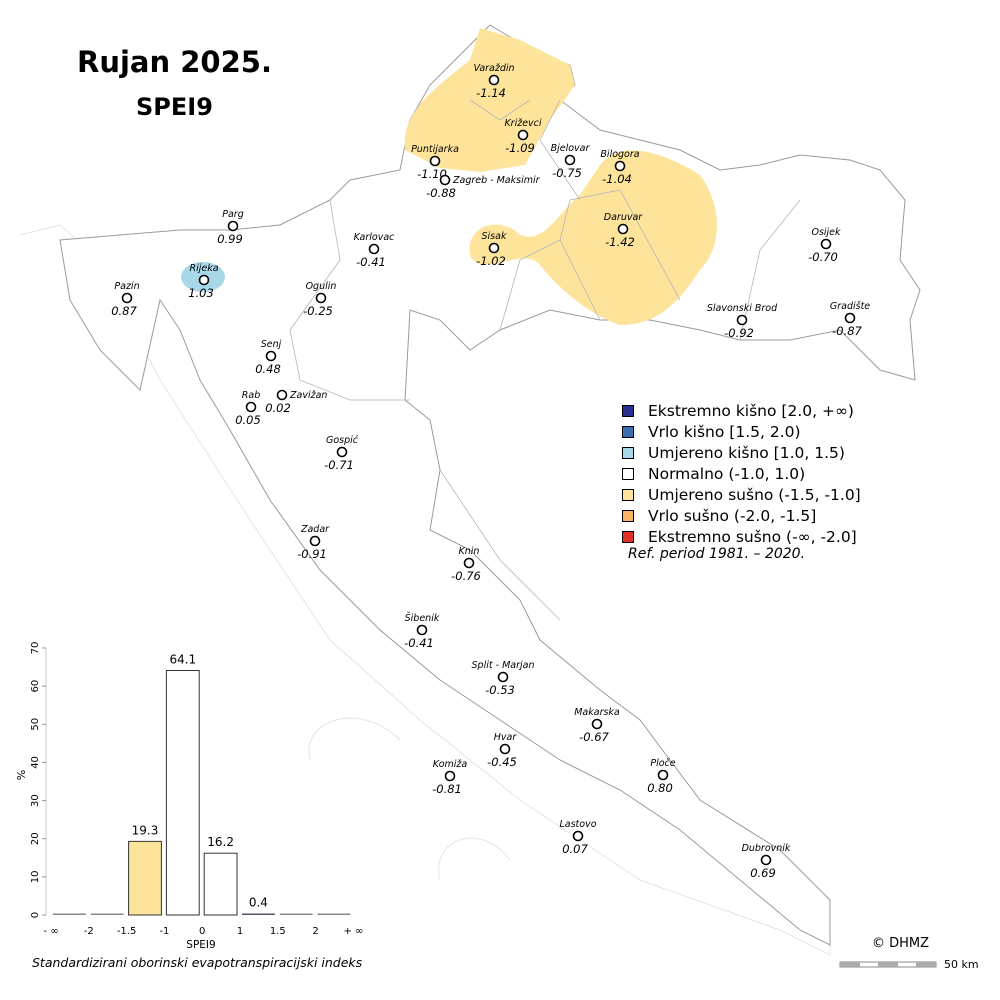 The height and width of the screenshot is (1000, 1000). Describe the element at coordinates (447, 789) in the screenshot. I see `station-value: -0.81` at that location.